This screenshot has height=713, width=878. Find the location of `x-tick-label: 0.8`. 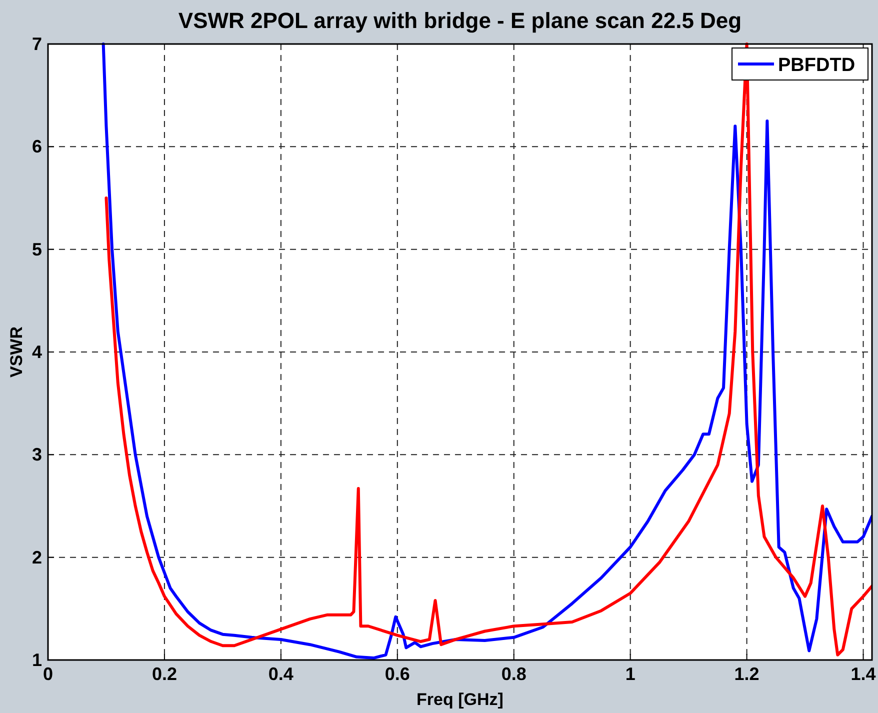

x-tick-label: 0.8 is located at coordinates (513, 674).